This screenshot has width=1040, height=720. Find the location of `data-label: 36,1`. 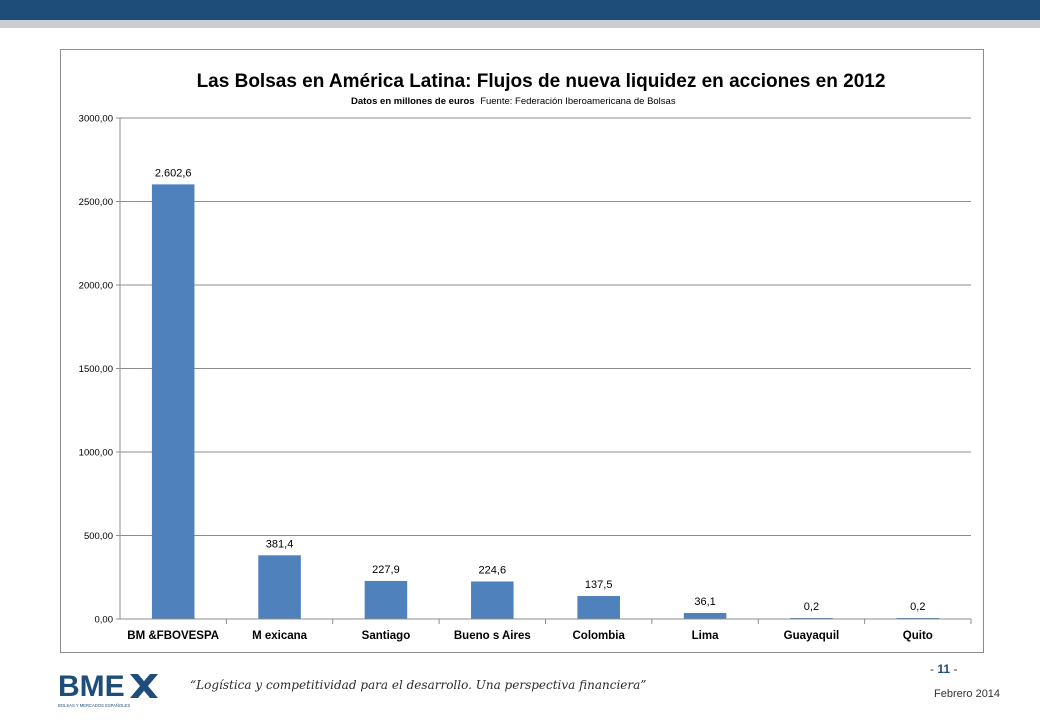

data-label: 36,1 is located at coordinates (704, 602).